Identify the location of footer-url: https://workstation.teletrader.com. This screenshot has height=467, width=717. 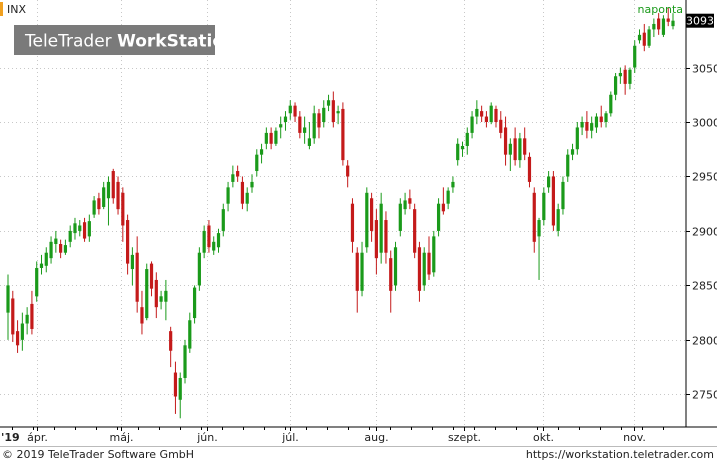
(620, 454).